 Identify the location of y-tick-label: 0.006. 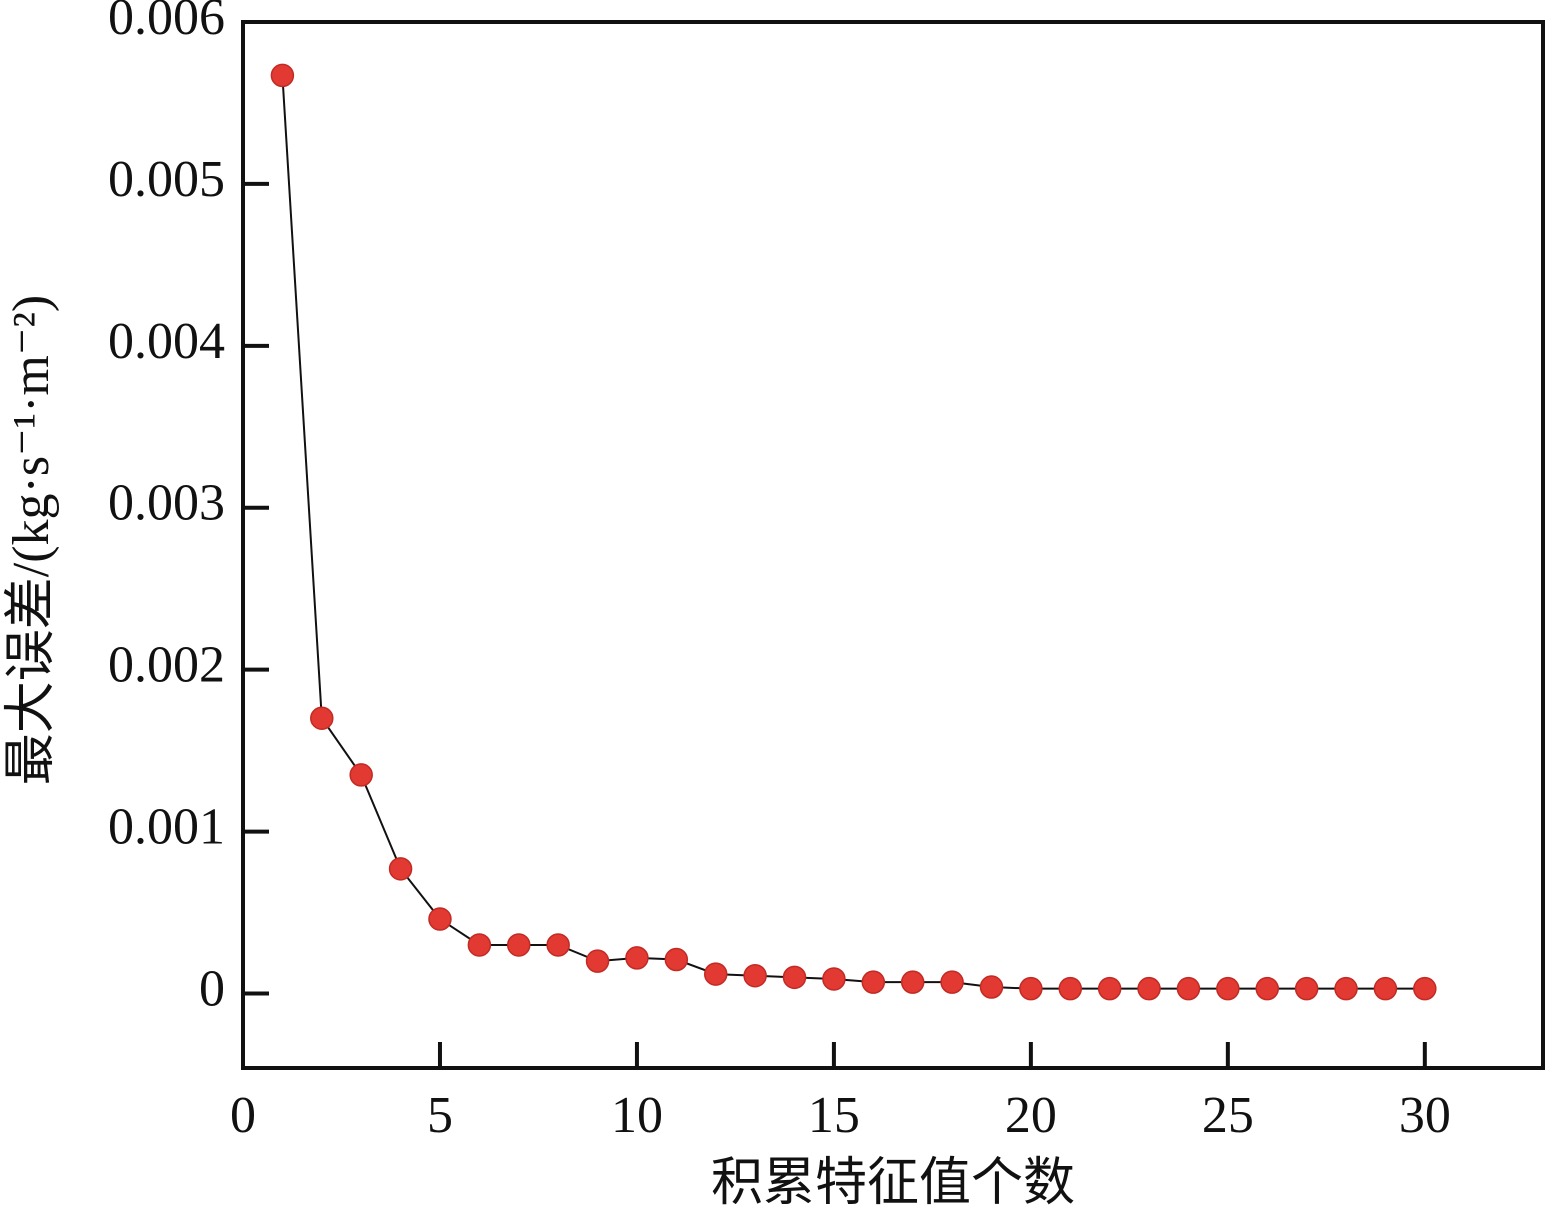
(166, 23).